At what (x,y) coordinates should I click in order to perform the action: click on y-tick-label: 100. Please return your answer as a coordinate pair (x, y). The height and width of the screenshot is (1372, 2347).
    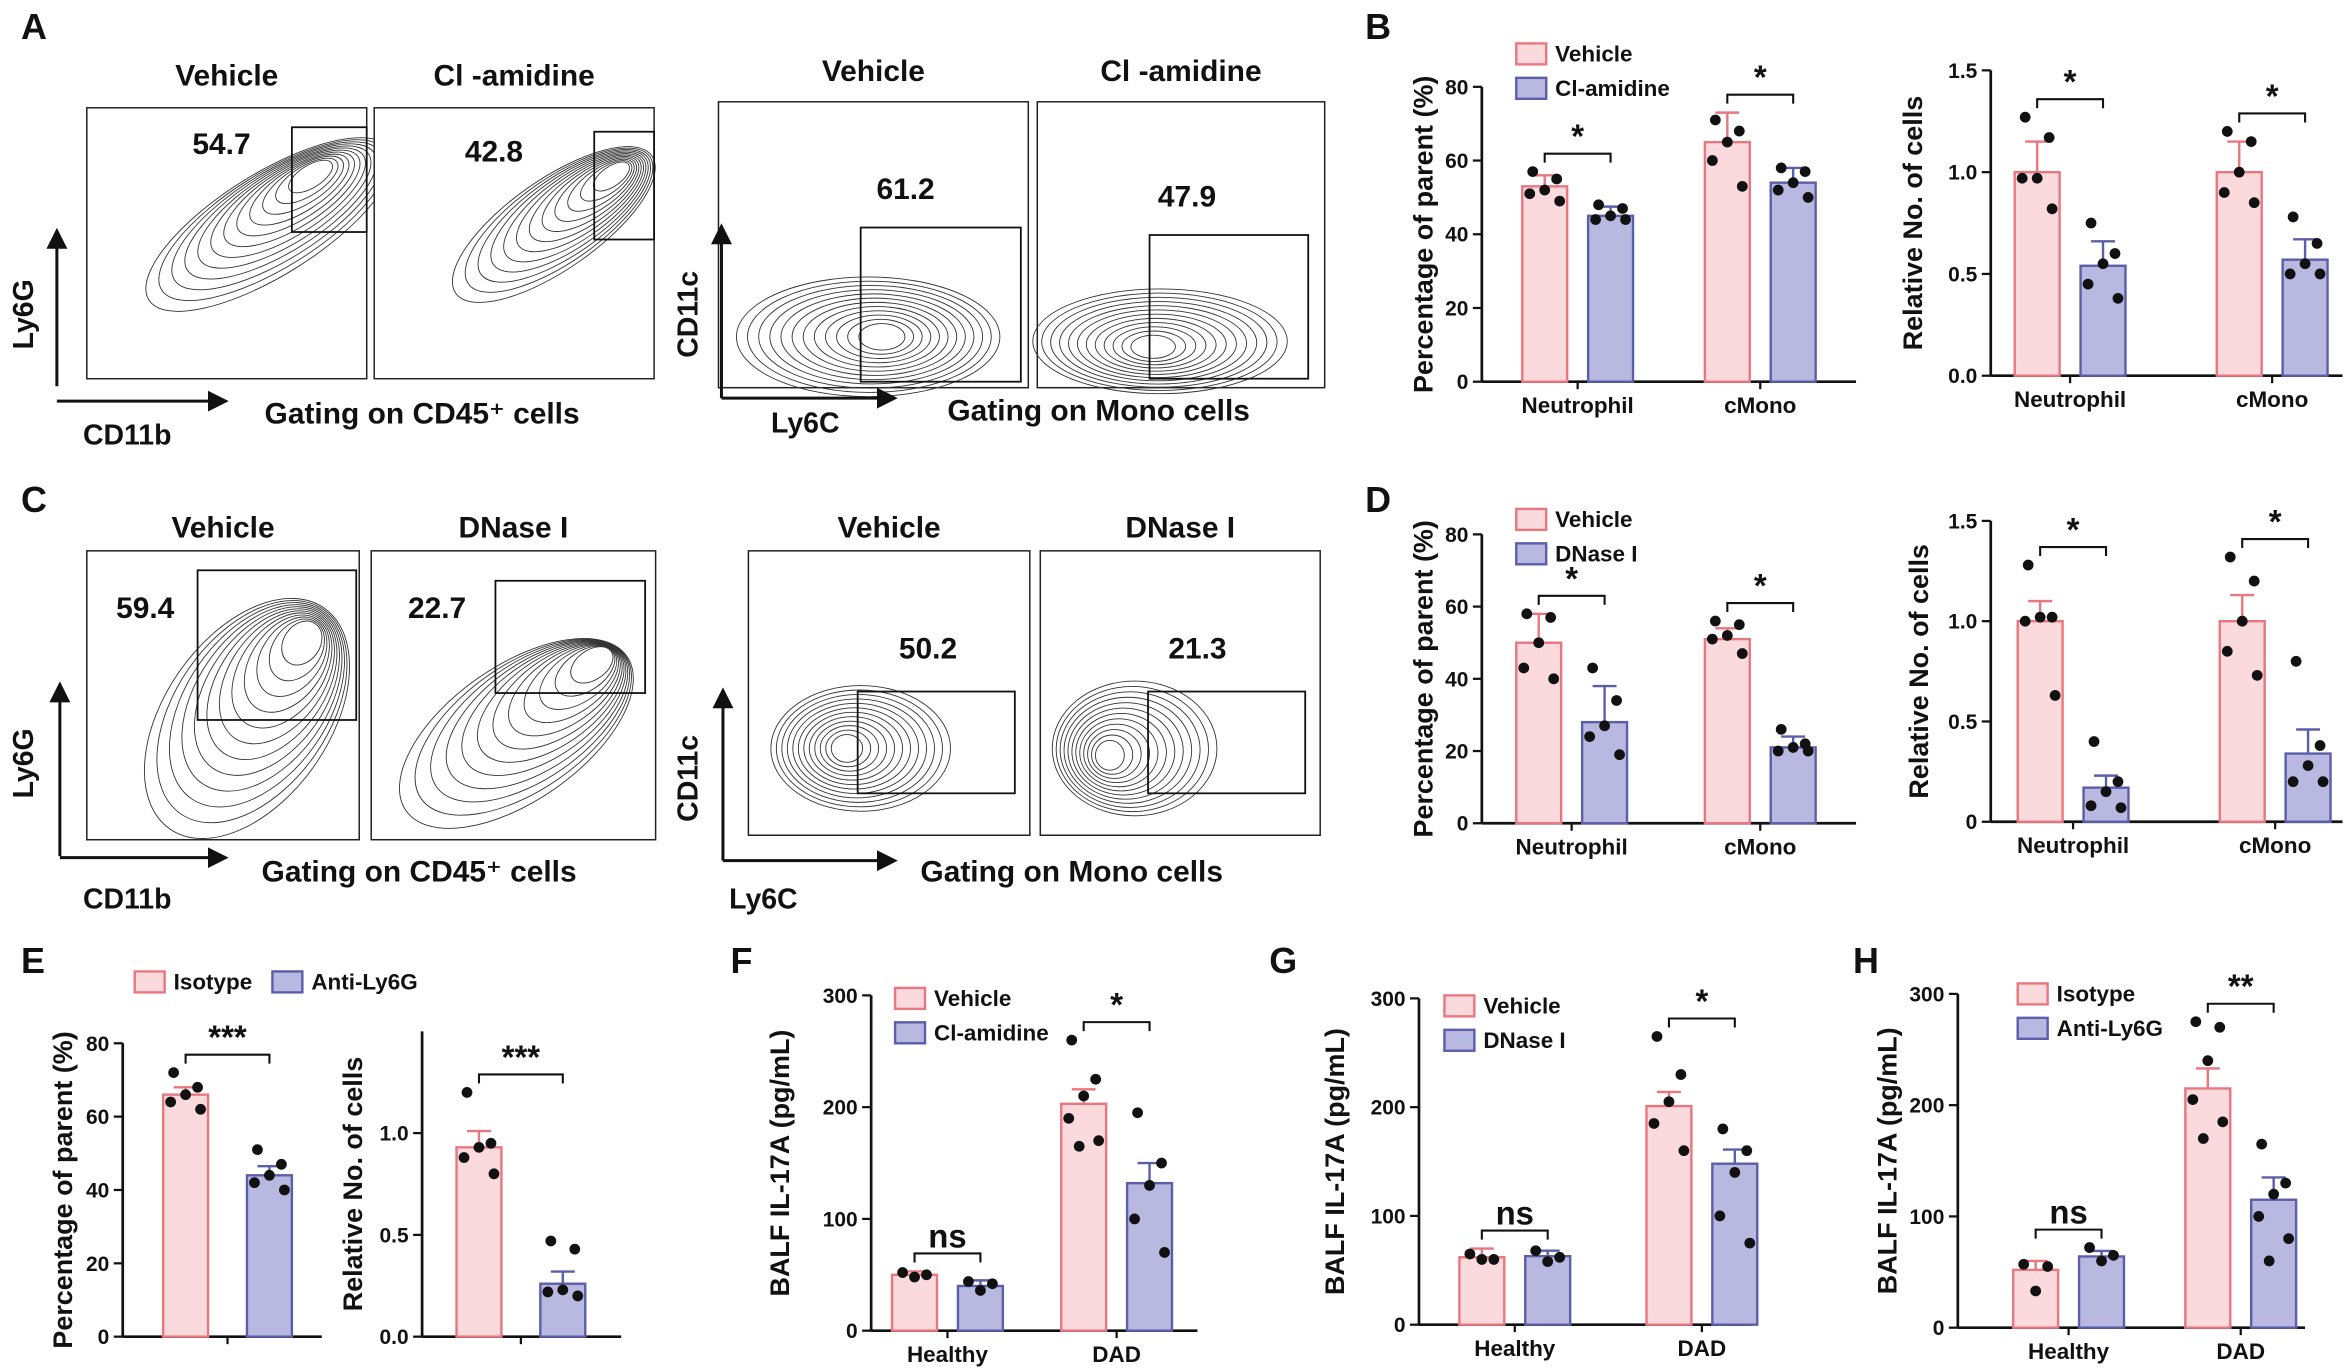
    Looking at the image, I should click on (1926, 1217).